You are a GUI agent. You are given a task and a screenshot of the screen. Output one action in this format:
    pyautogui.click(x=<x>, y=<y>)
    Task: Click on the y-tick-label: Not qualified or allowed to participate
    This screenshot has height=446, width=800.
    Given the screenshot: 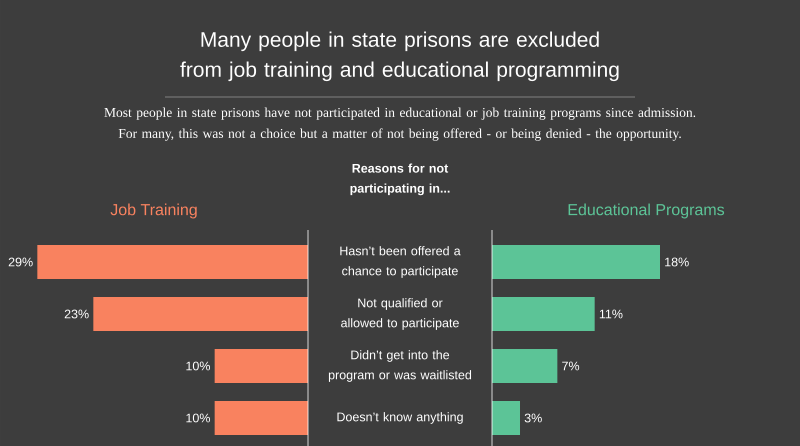 What is the action you would take?
    pyautogui.click(x=400, y=314)
    